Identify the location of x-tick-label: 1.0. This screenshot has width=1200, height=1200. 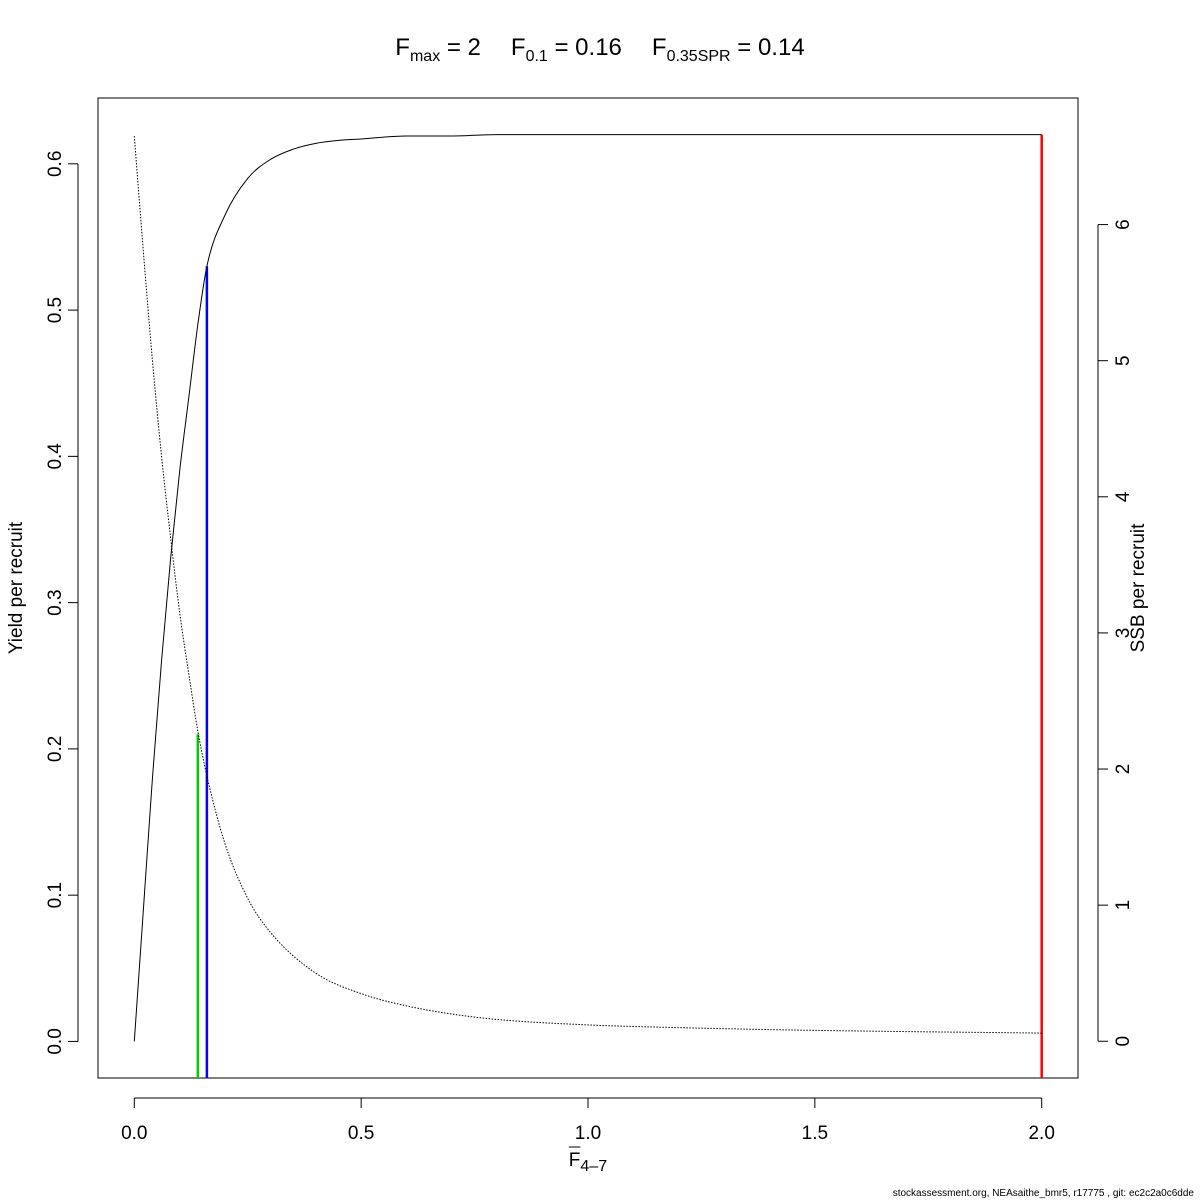
(588, 1133).